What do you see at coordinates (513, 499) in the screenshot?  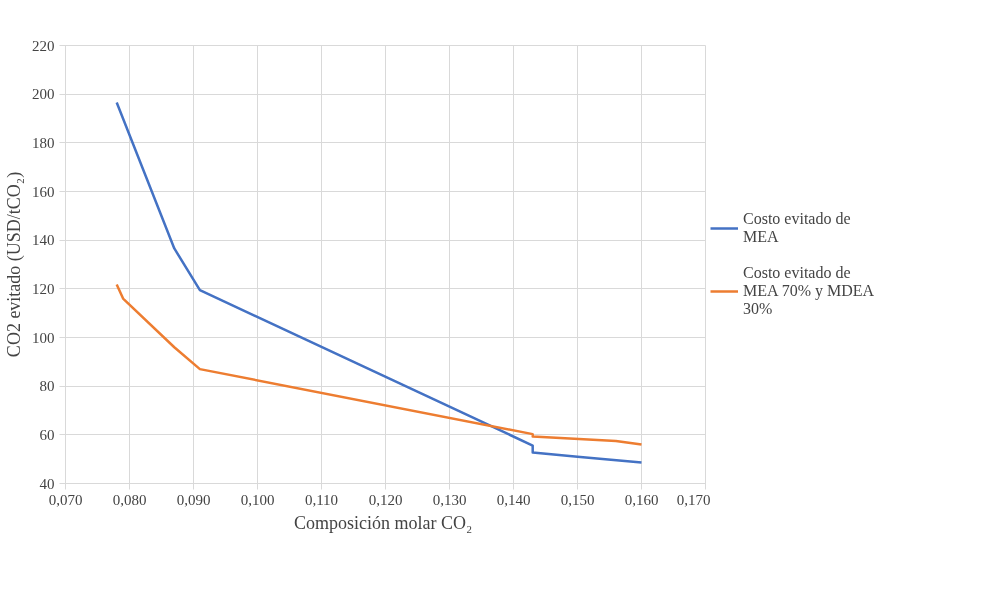 I see `x-tick-label: 0,140` at bounding box center [513, 499].